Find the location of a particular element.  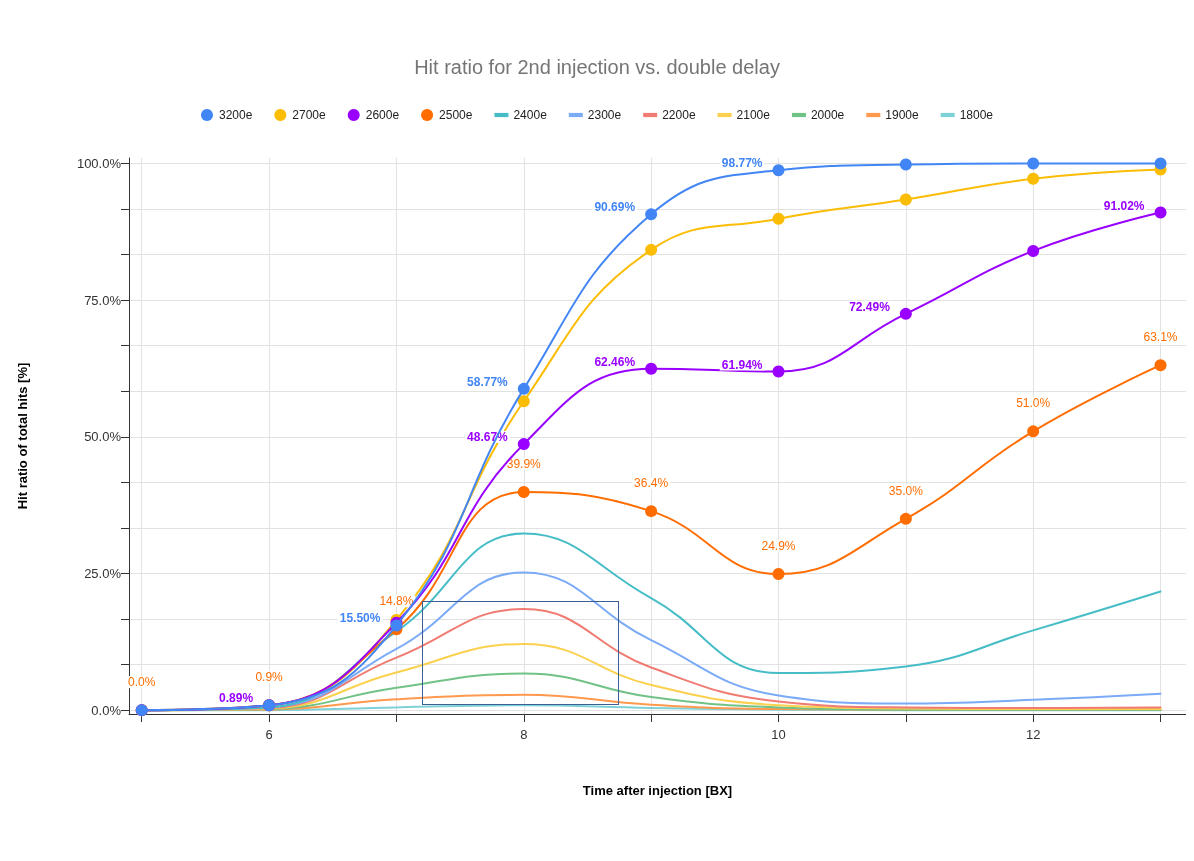

x-tick-label: 8 is located at coordinates (524, 734).